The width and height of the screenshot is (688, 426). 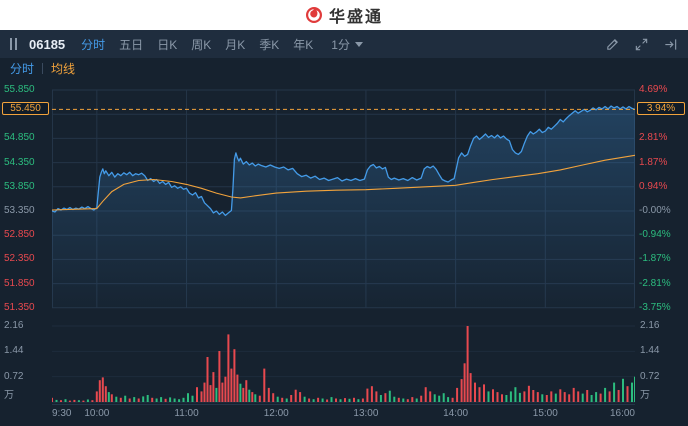 What do you see at coordinates (93, 44) in the screenshot?
I see `tab-minute: 分时` at bounding box center [93, 44].